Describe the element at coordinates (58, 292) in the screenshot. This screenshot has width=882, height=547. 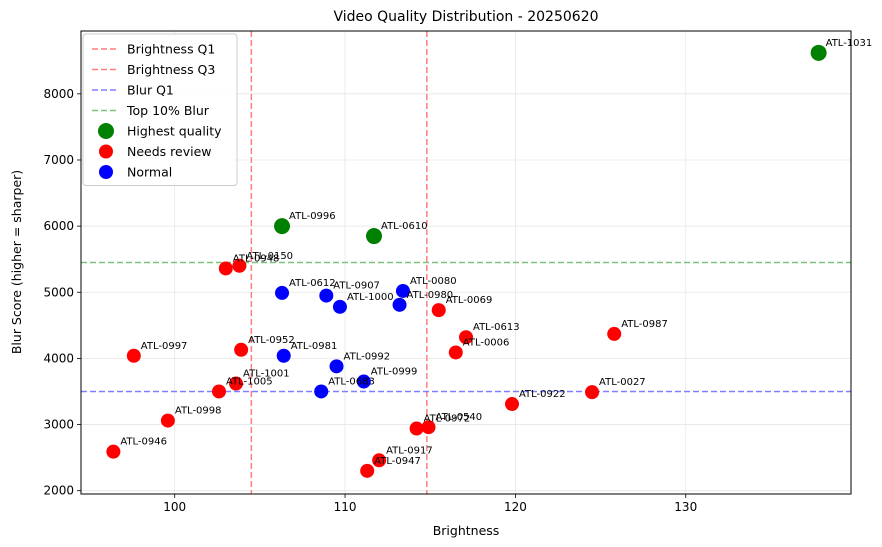
I see `y-tick-label: 5000` at that location.